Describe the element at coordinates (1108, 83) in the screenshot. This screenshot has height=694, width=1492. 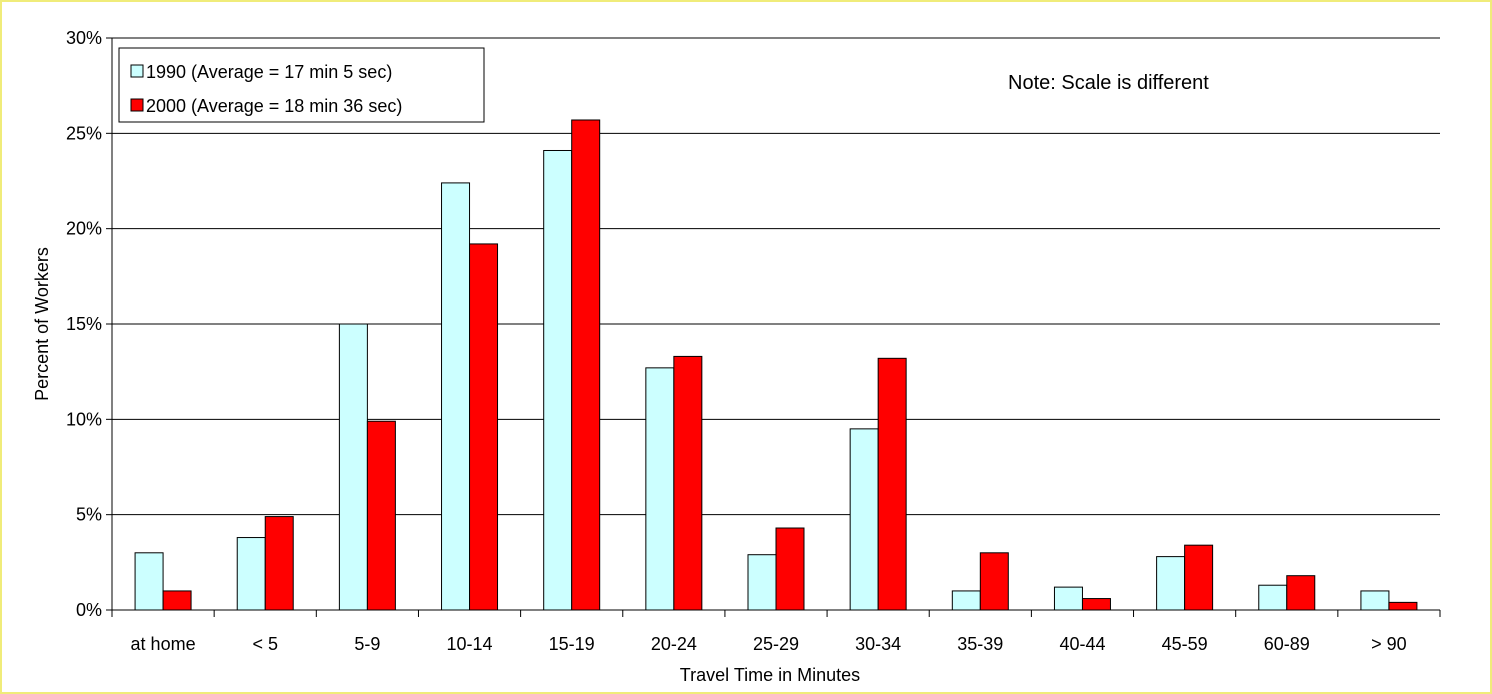
I see `scale-note: Note: Scale is different` at that location.